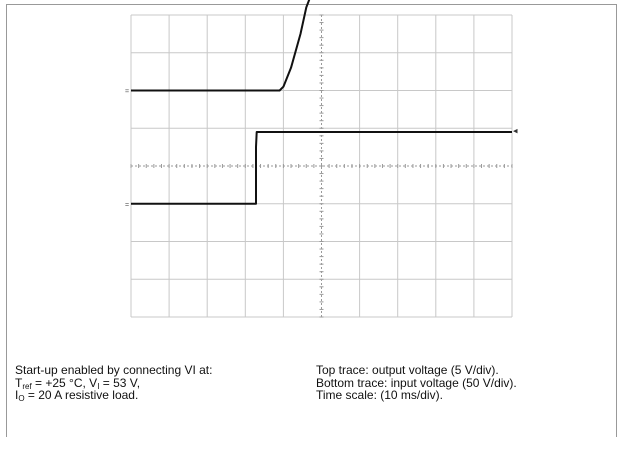  Describe the element at coordinates (27, 386) in the screenshot. I see `caption-subscript: ref` at that location.